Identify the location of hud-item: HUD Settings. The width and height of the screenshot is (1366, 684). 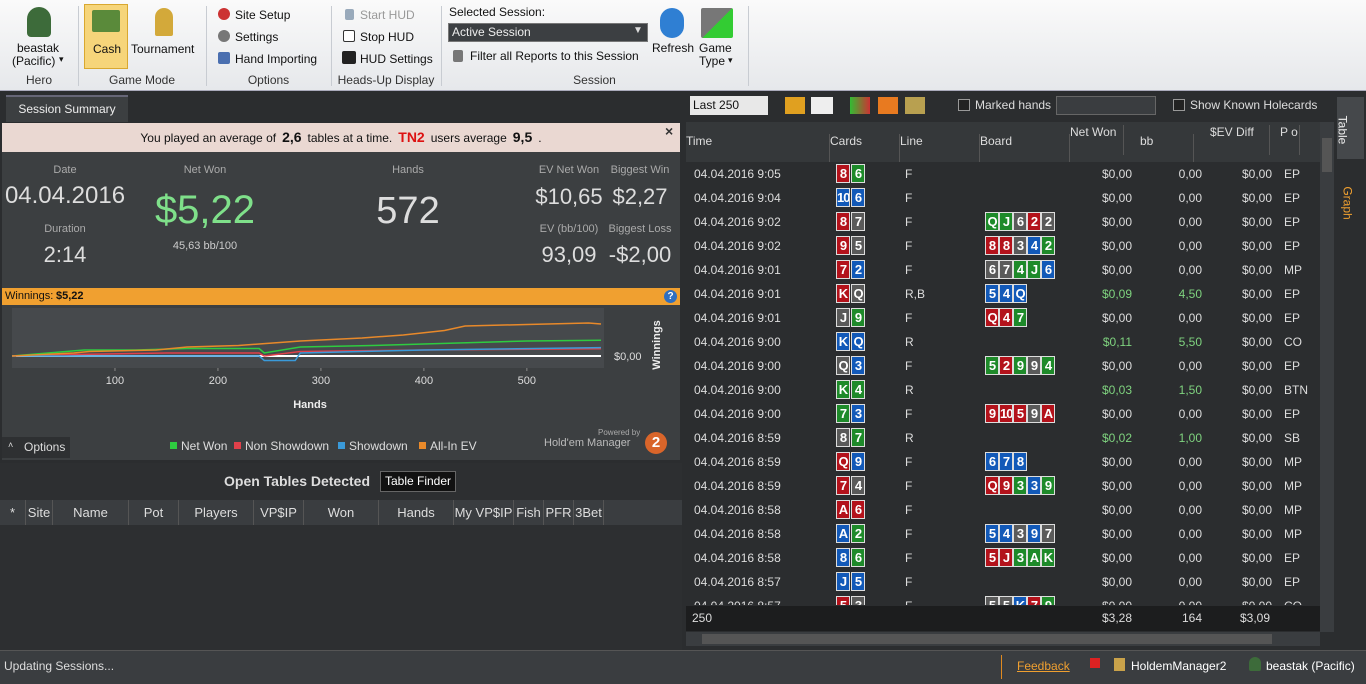
(396, 59).